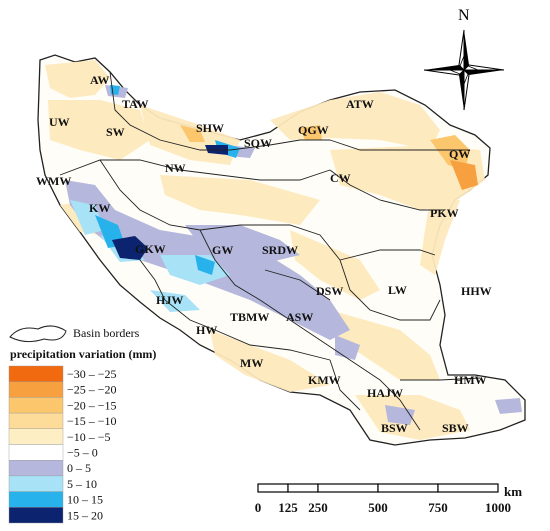 This screenshot has width=550, height=531. I want to click on basin-label-gw: GW, so click(222, 250).